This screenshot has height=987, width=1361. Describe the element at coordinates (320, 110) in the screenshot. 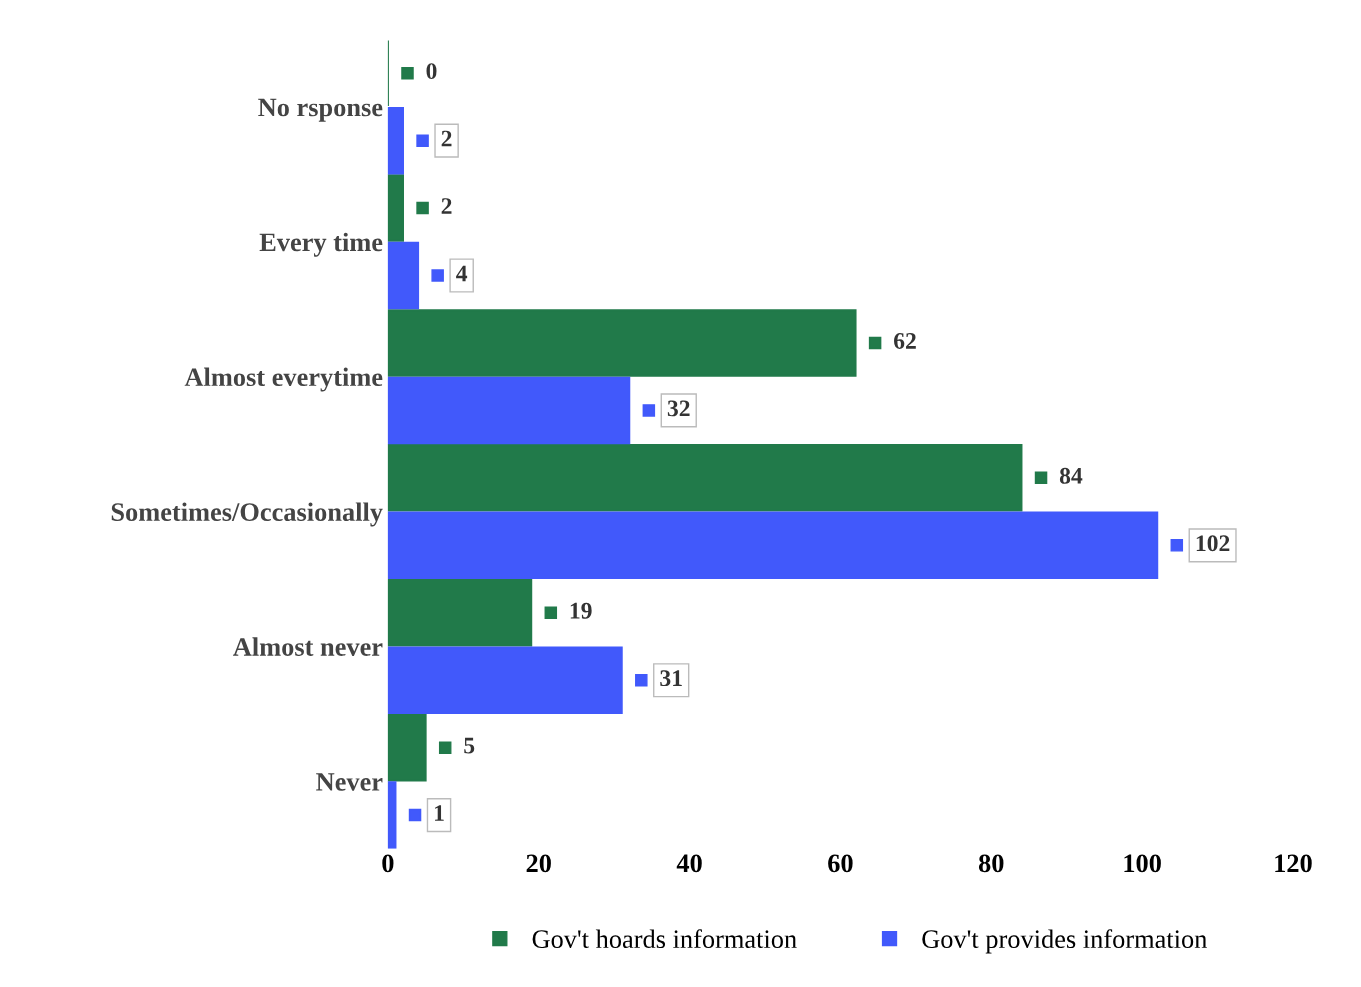

I see `y-tick-label: No rsponse` at that location.